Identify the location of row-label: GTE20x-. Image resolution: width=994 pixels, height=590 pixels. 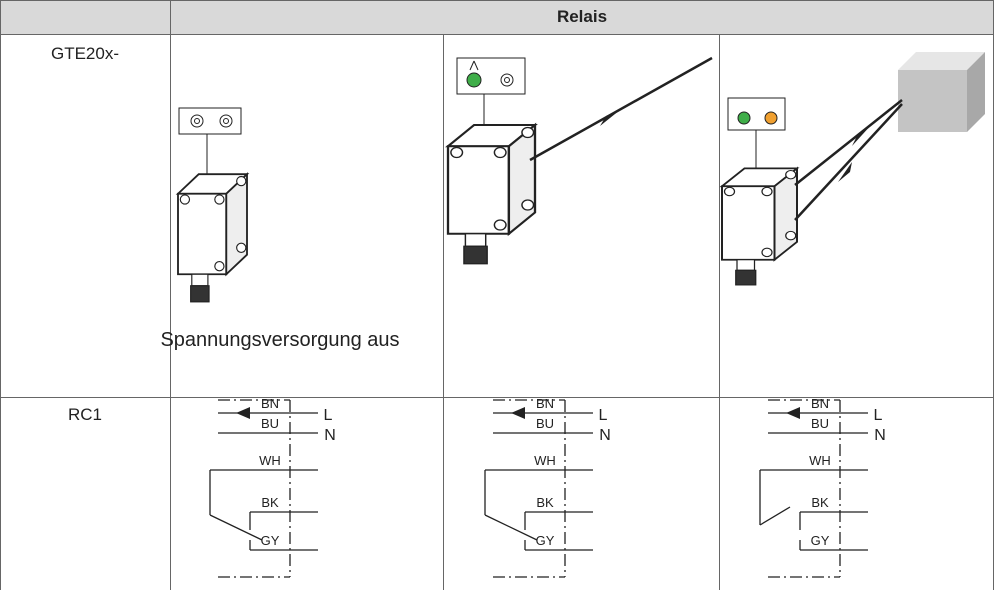
(85, 53).